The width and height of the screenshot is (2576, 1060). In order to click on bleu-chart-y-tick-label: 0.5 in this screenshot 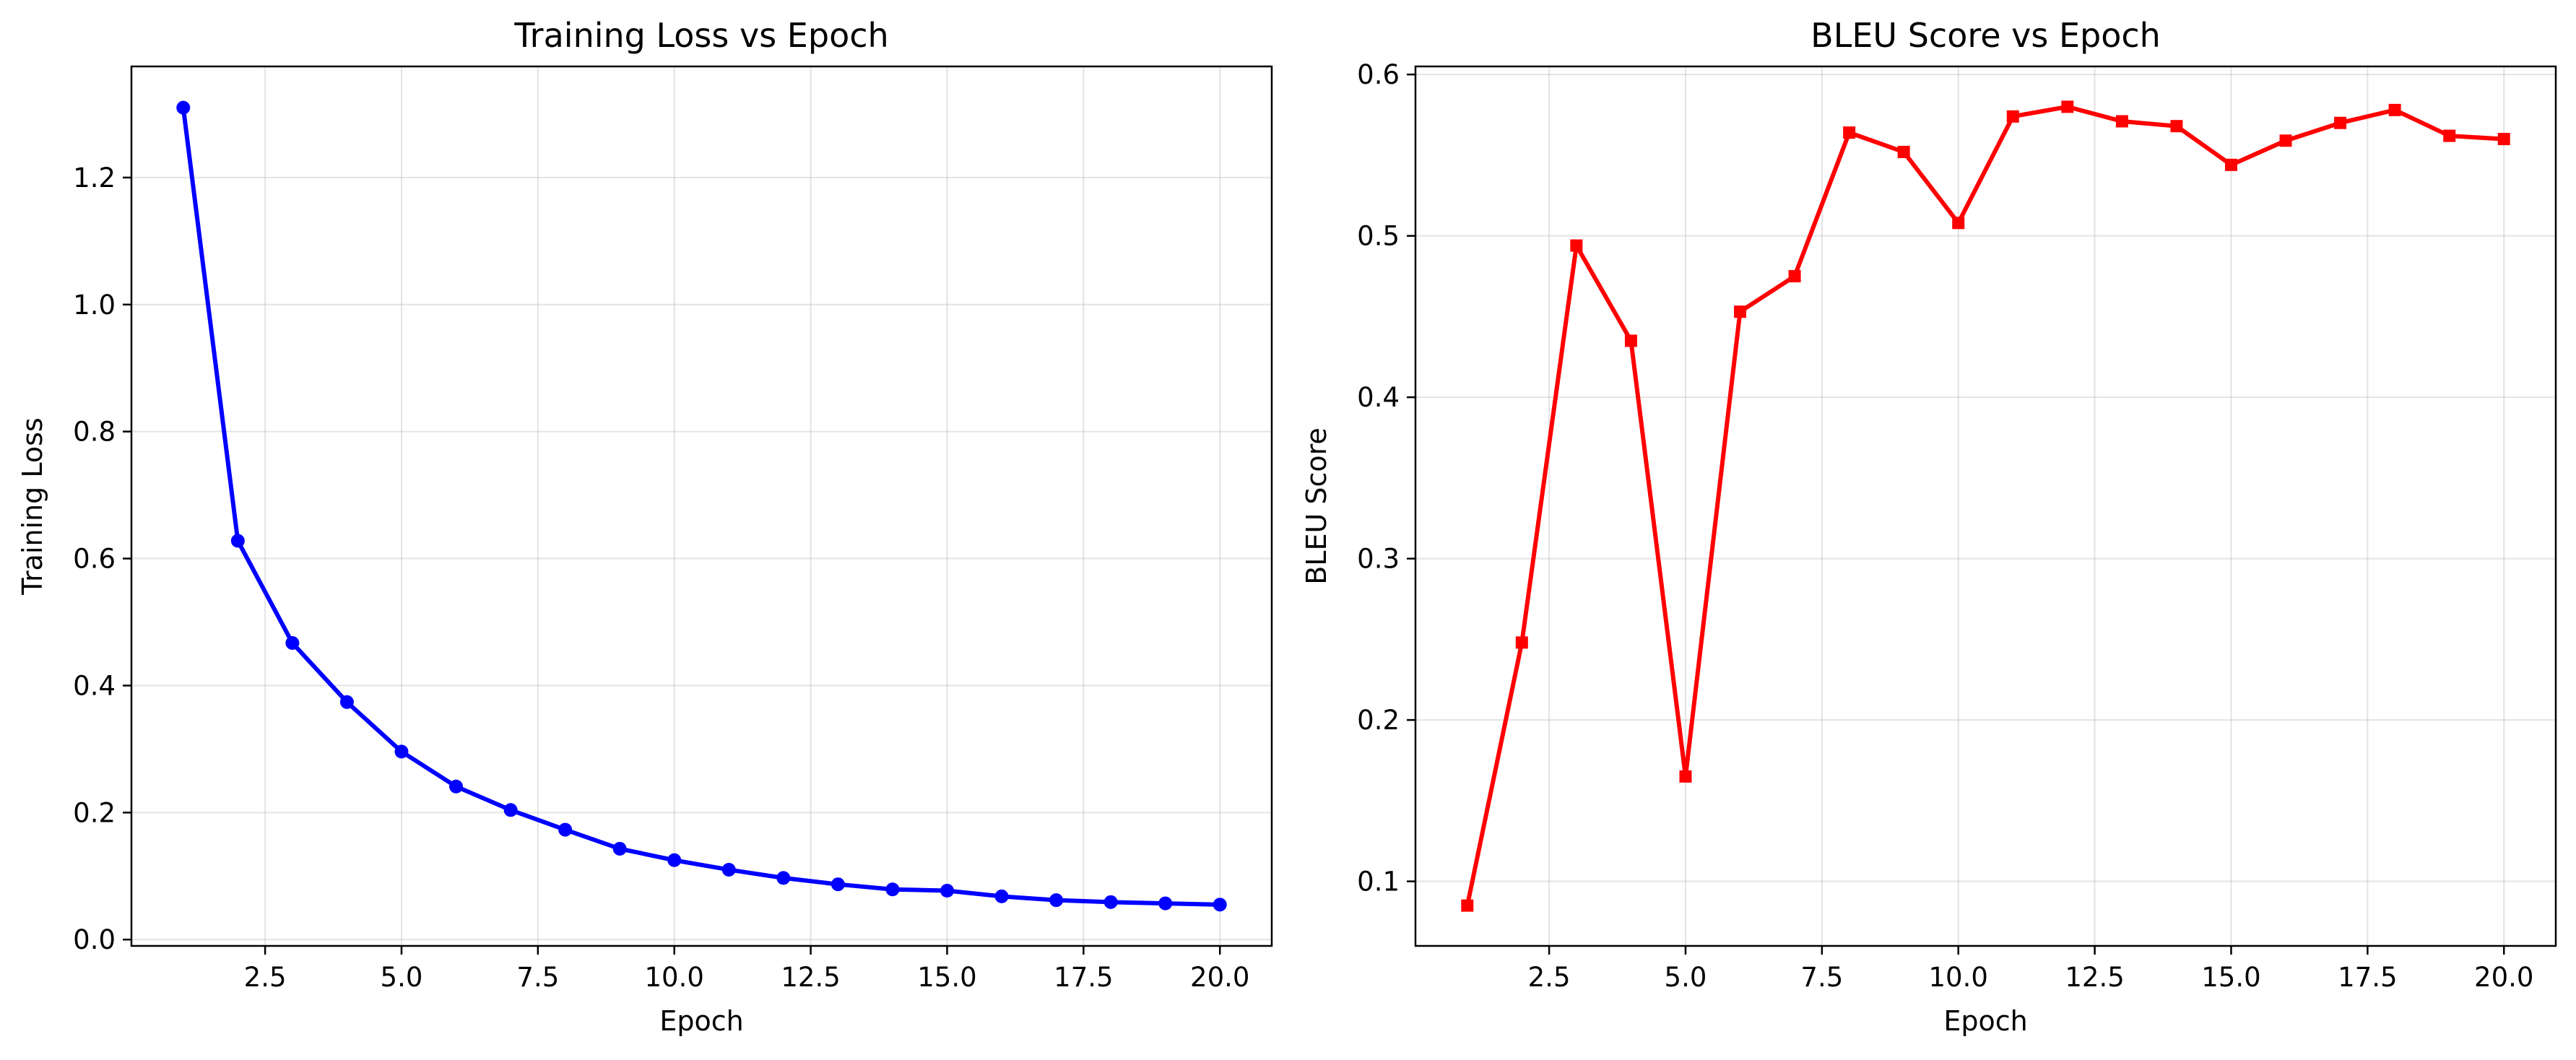, I will do `click(1378, 236)`.